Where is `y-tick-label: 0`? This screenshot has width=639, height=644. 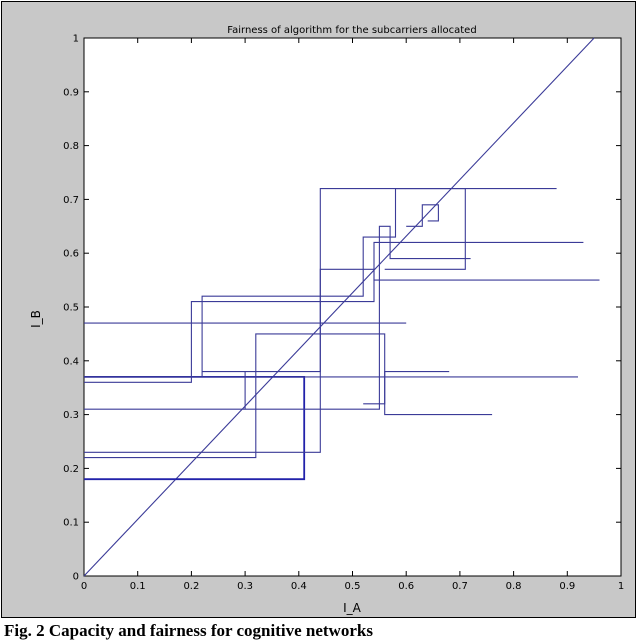 y-tick-label: 0 is located at coordinates (76, 577).